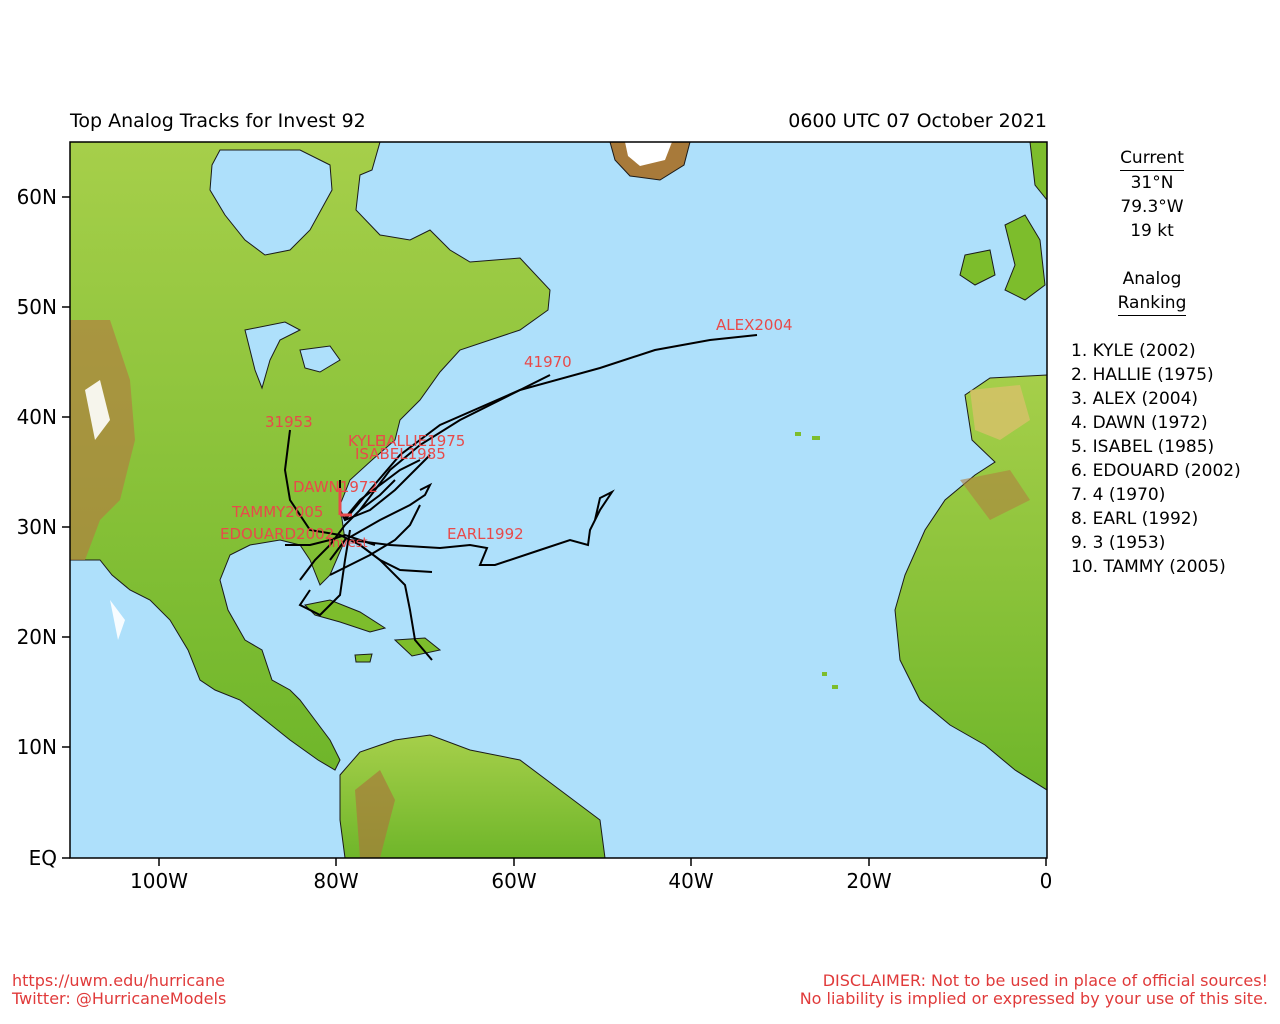 This screenshot has height=1024, width=1280. I want to click on ranking-item: 10. TAMMY (2005), so click(1148, 567).